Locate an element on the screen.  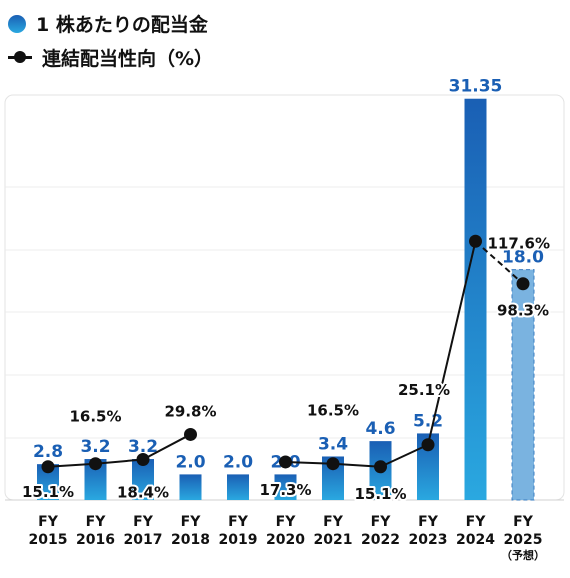
legend-bar-swatch is located at coordinates (17, 23).